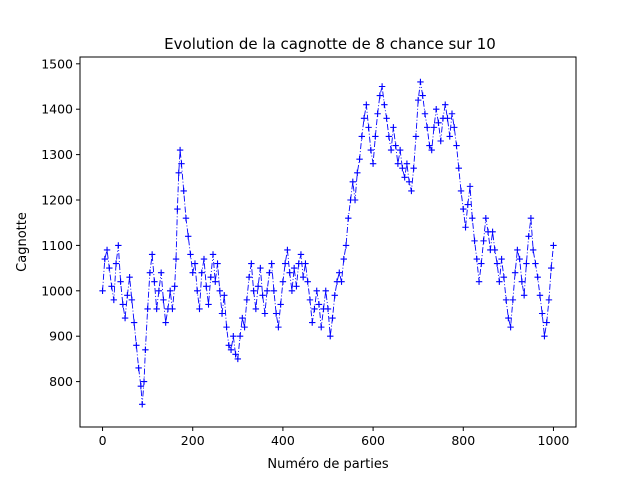 This screenshot has height=480, width=640. Describe the element at coordinates (57, 154) in the screenshot. I see `y-tick-label: 1300` at that location.